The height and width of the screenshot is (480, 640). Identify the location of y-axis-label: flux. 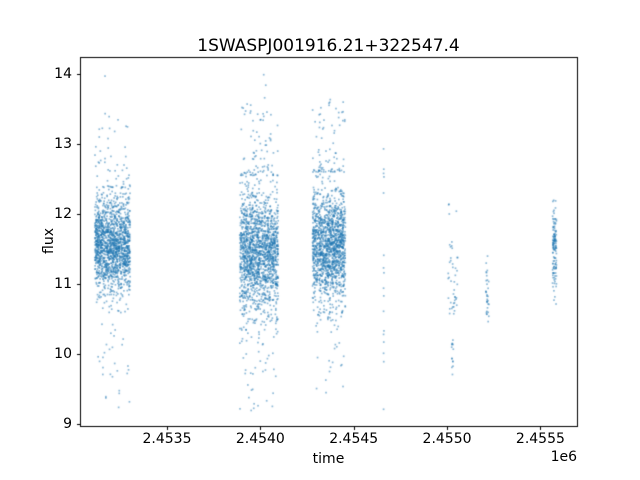
(49, 241).